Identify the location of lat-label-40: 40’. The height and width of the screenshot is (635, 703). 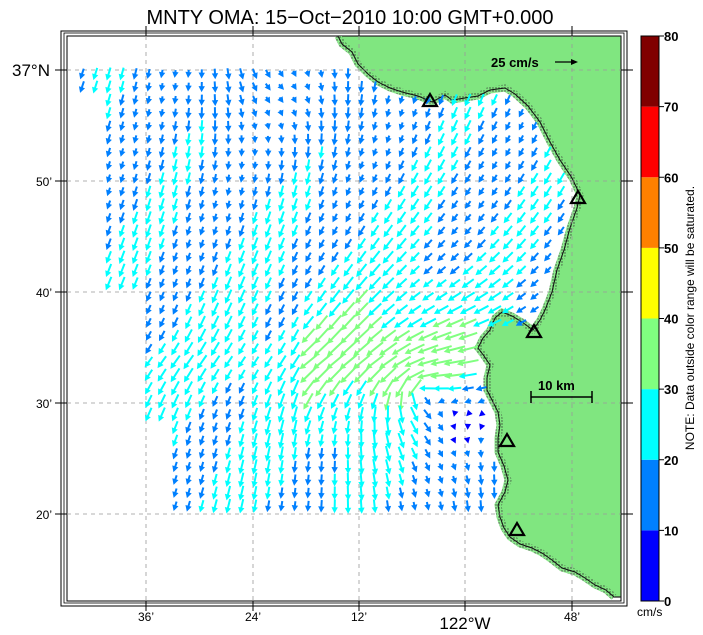
(44, 293).